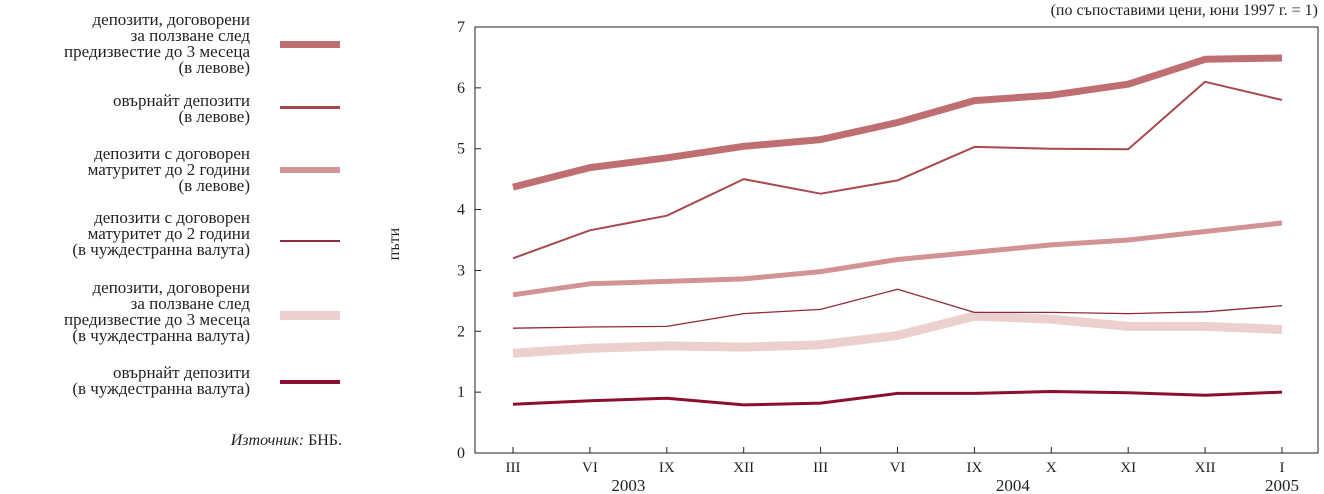 Image resolution: width=1324 pixels, height=494 pixels. Describe the element at coordinates (461, 27) in the screenshot. I see `y-tick-label: 7` at that location.